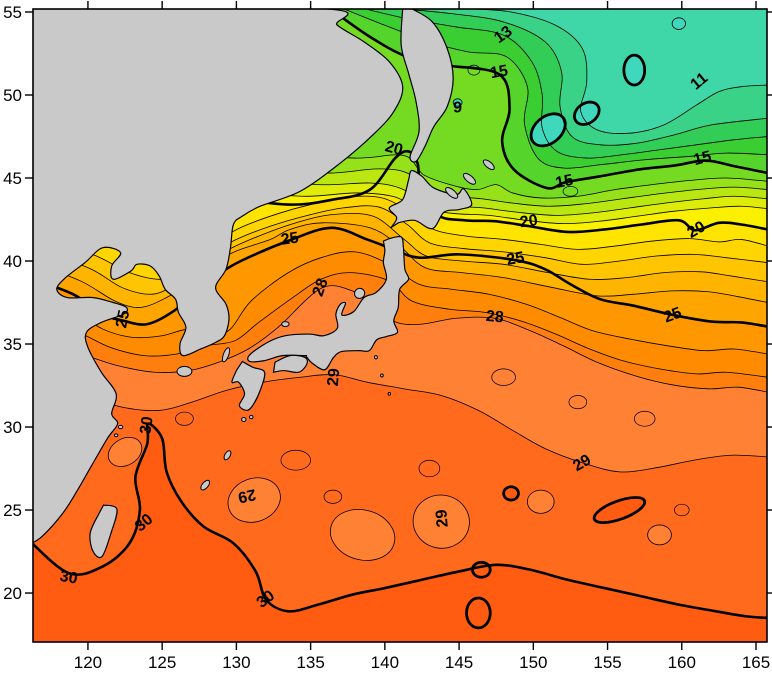 The width and height of the screenshot is (772, 675). I want to click on y-tick-label: 30, so click(12, 427).